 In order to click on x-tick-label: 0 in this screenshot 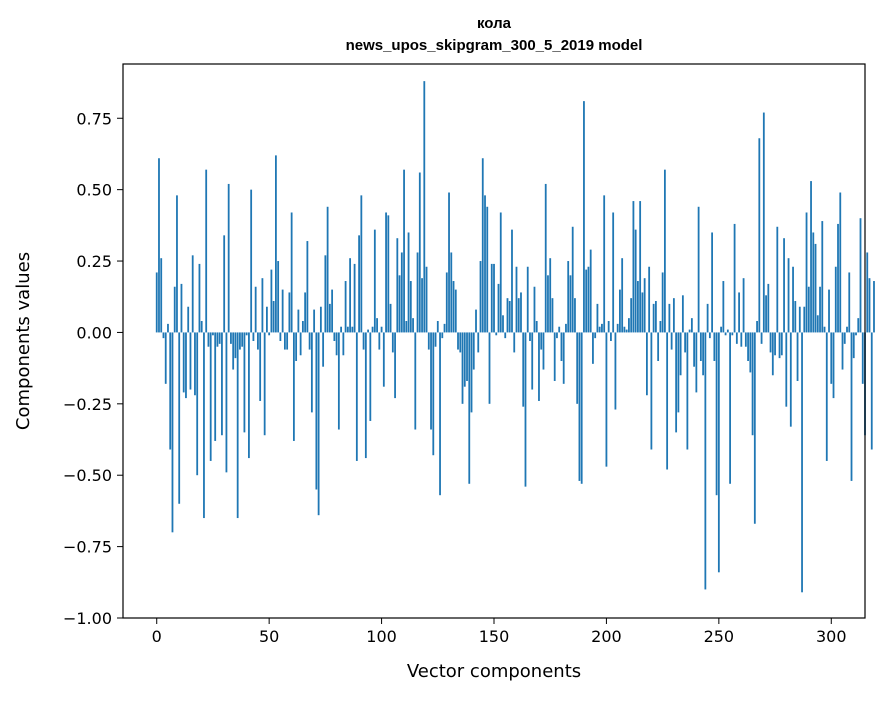, I will do `click(157, 636)`.